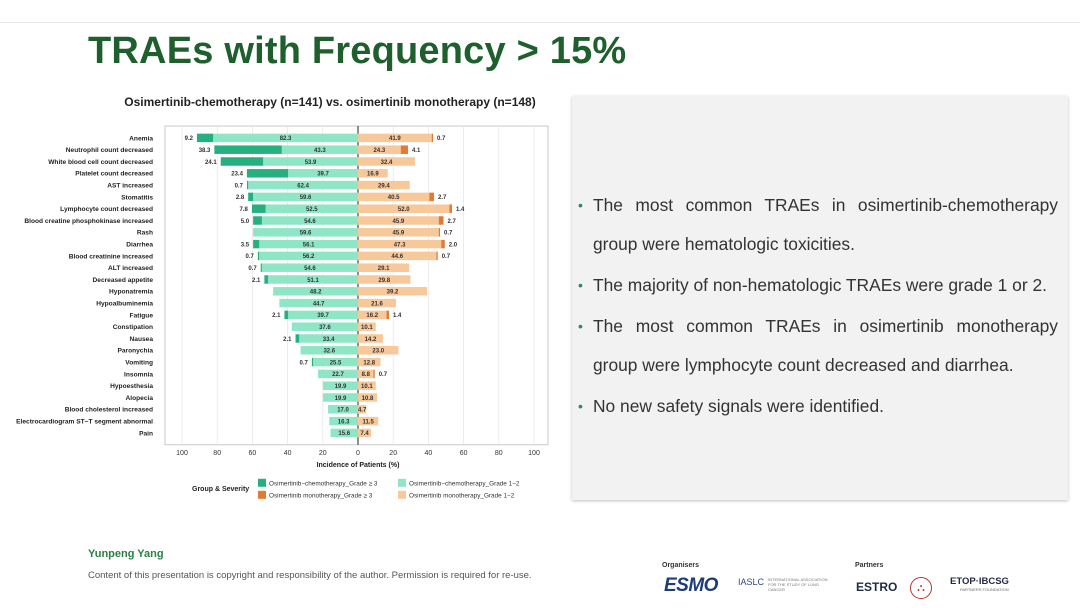  I want to click on bullet-text: No new safety signals were identified., so click(738, 406).